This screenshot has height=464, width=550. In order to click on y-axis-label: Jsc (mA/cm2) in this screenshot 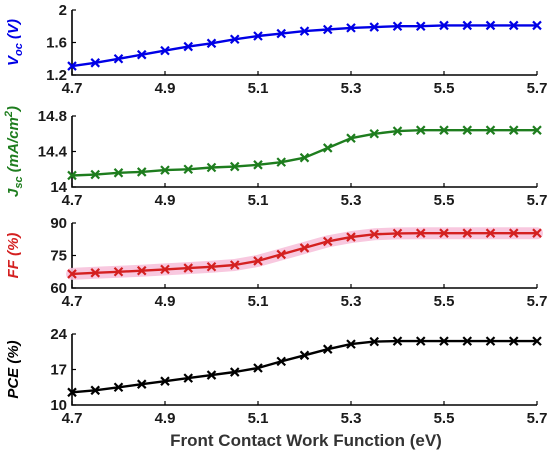, I will do `click(14, 151)`.